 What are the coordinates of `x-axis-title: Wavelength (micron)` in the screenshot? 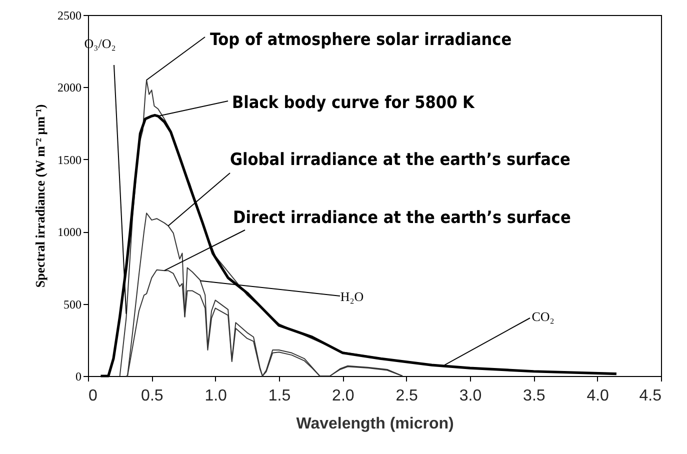 It's located at (375, 424).